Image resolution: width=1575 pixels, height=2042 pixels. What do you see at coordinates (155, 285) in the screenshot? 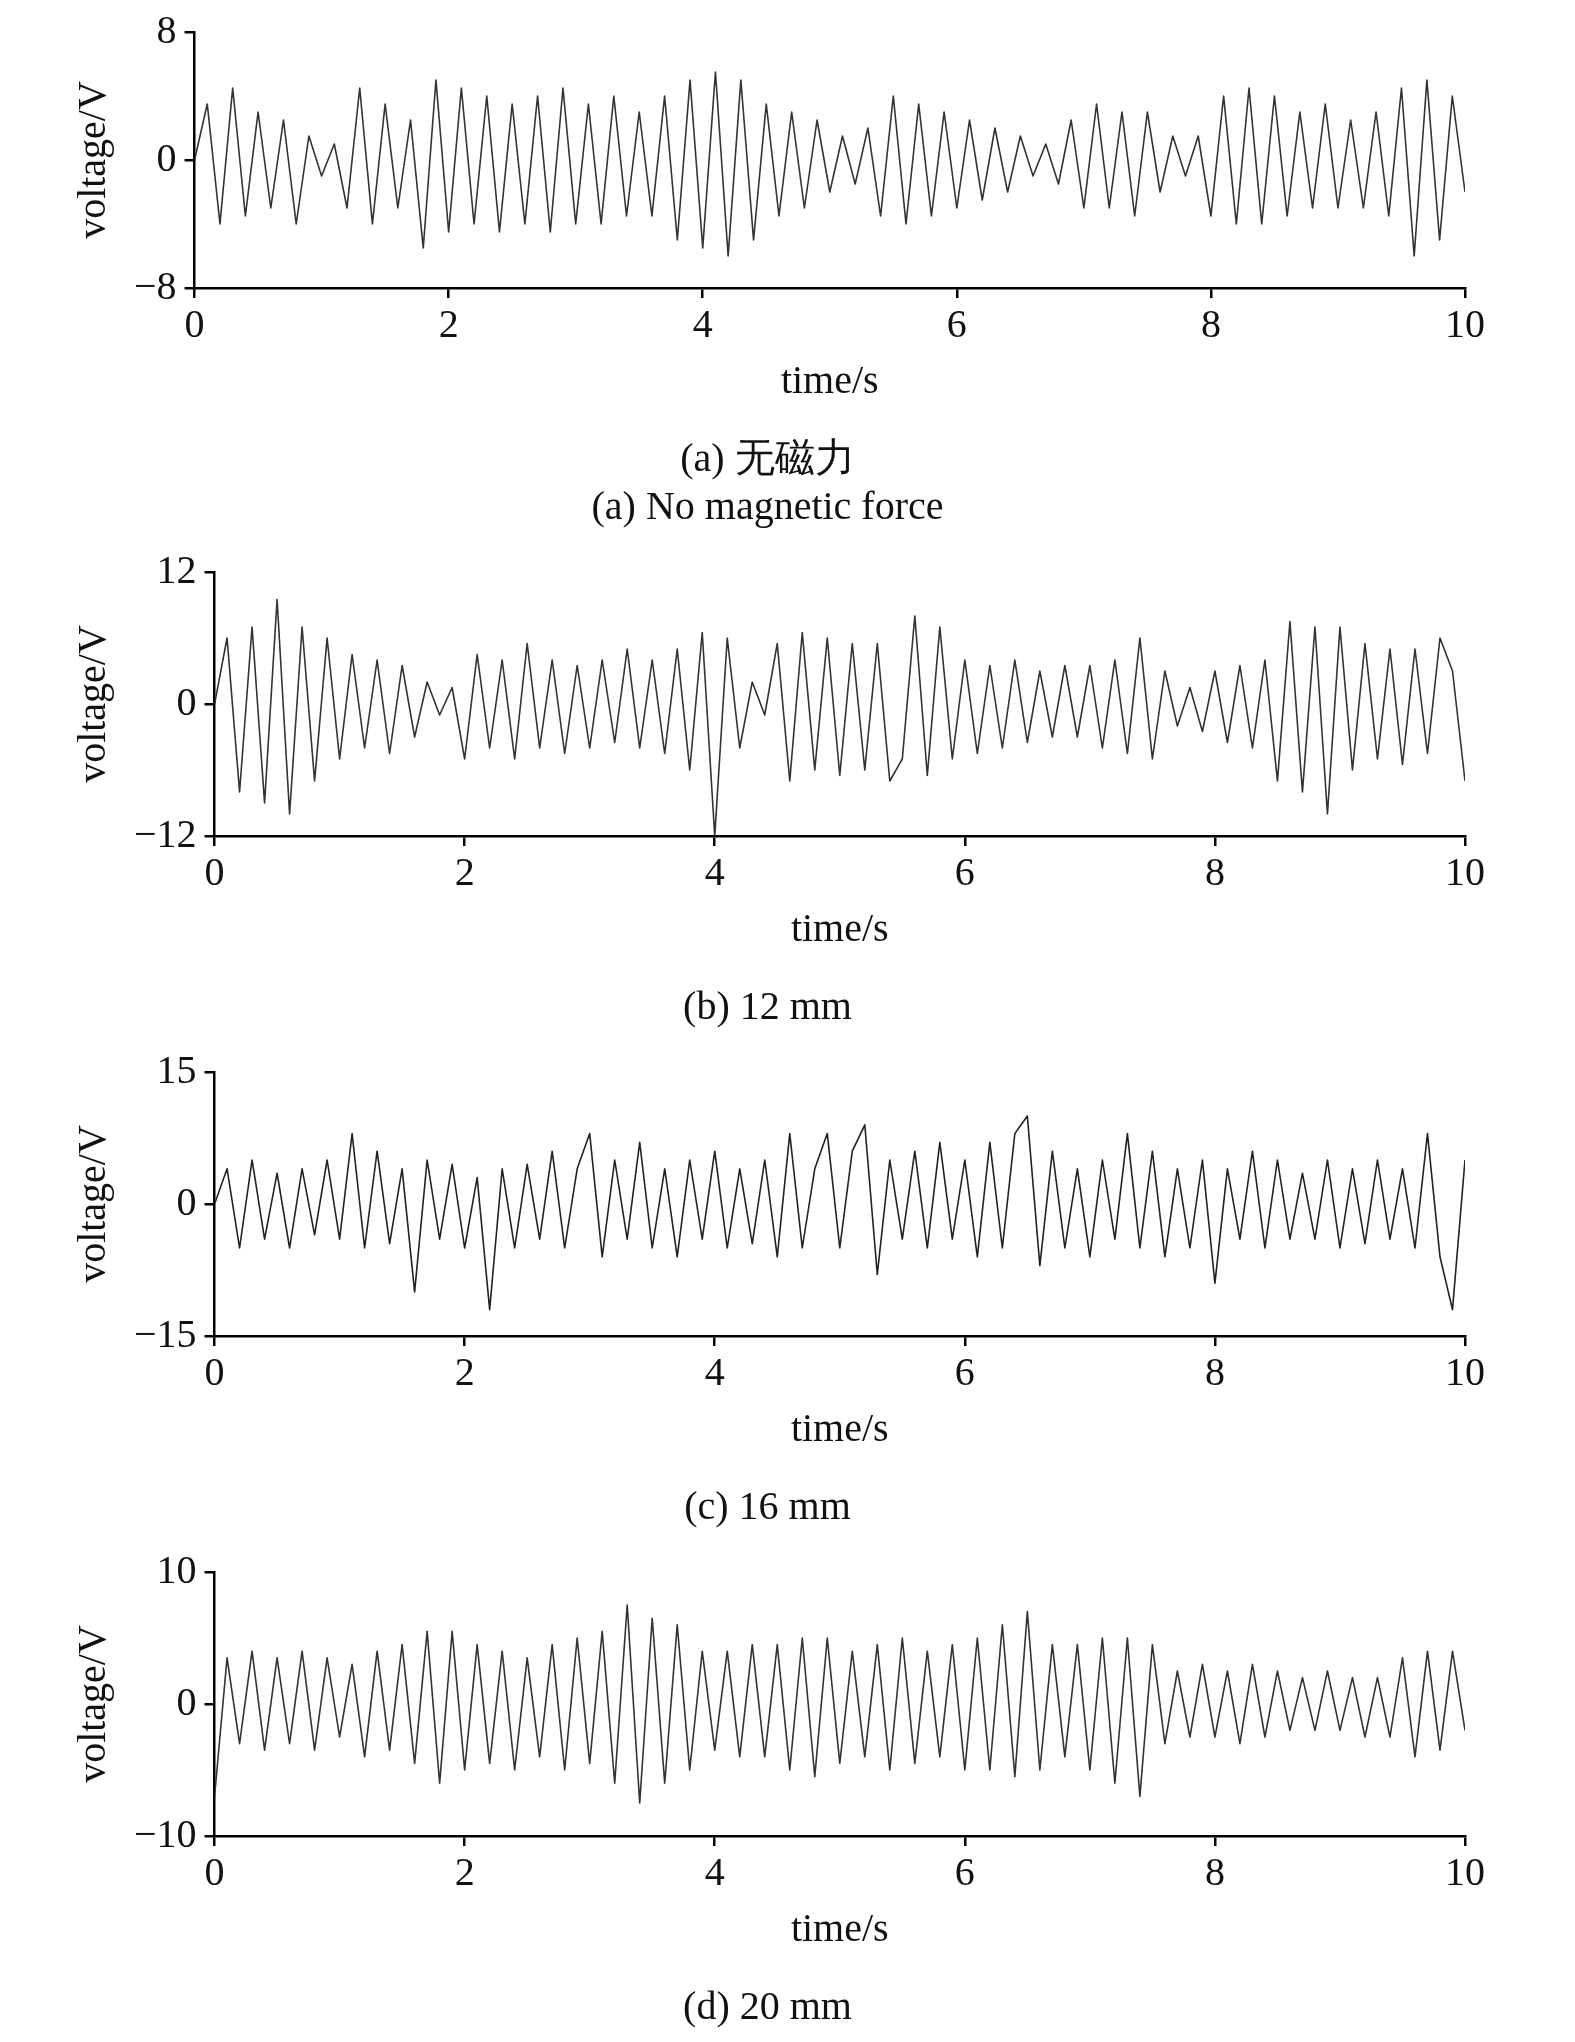
I see `y-tick-label: −8` at bounding box center [155, 285].